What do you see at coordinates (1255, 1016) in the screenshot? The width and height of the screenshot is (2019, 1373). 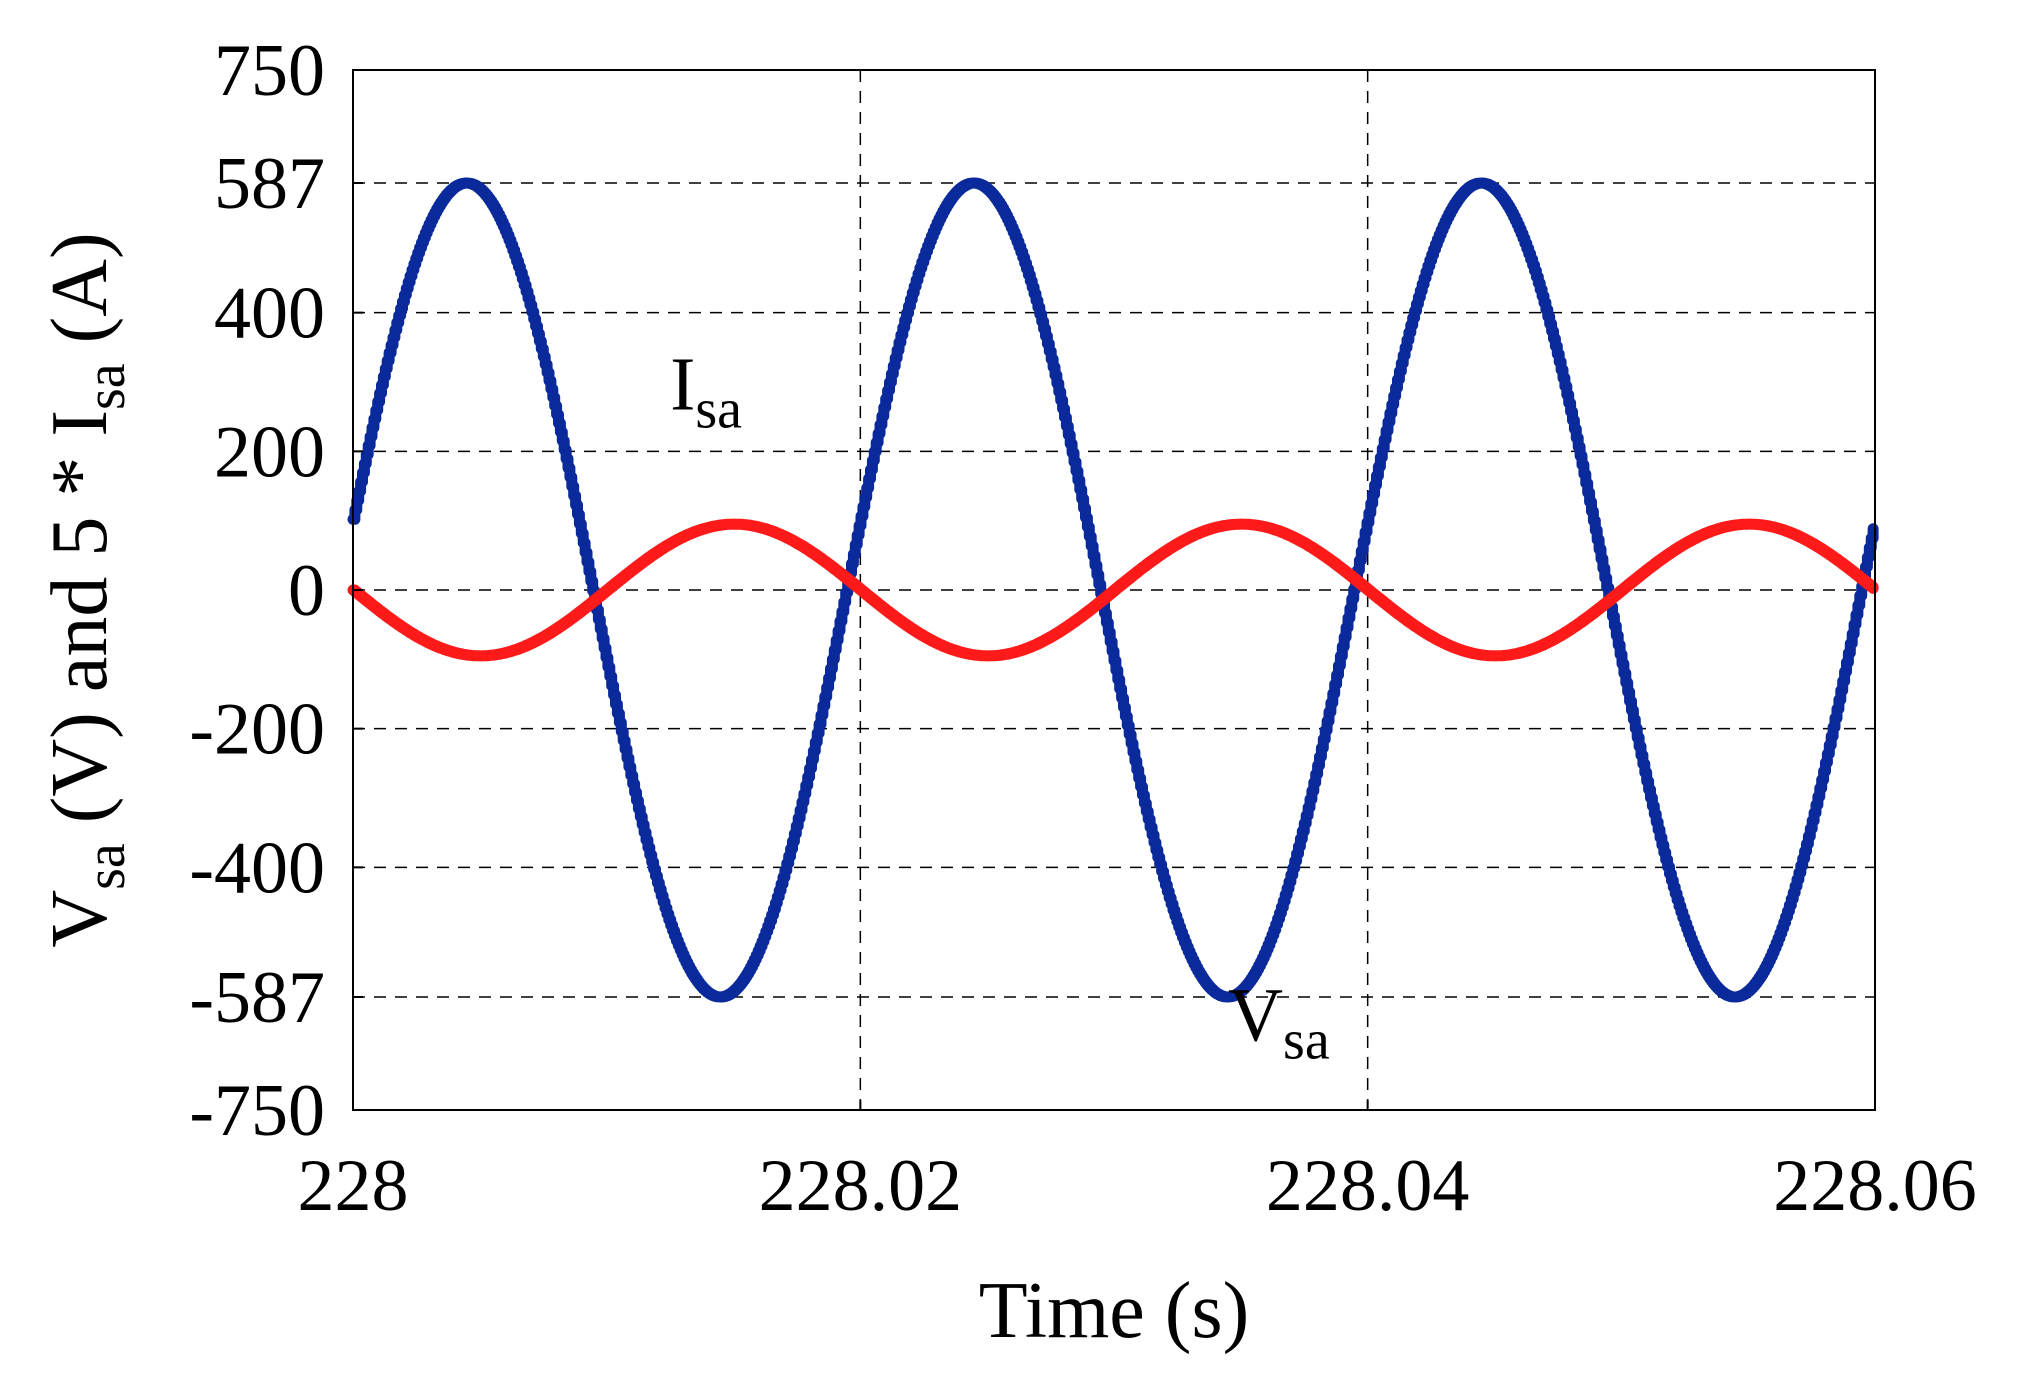 I see `vsa-label-main: V` at bounding box center [1255, 1016].